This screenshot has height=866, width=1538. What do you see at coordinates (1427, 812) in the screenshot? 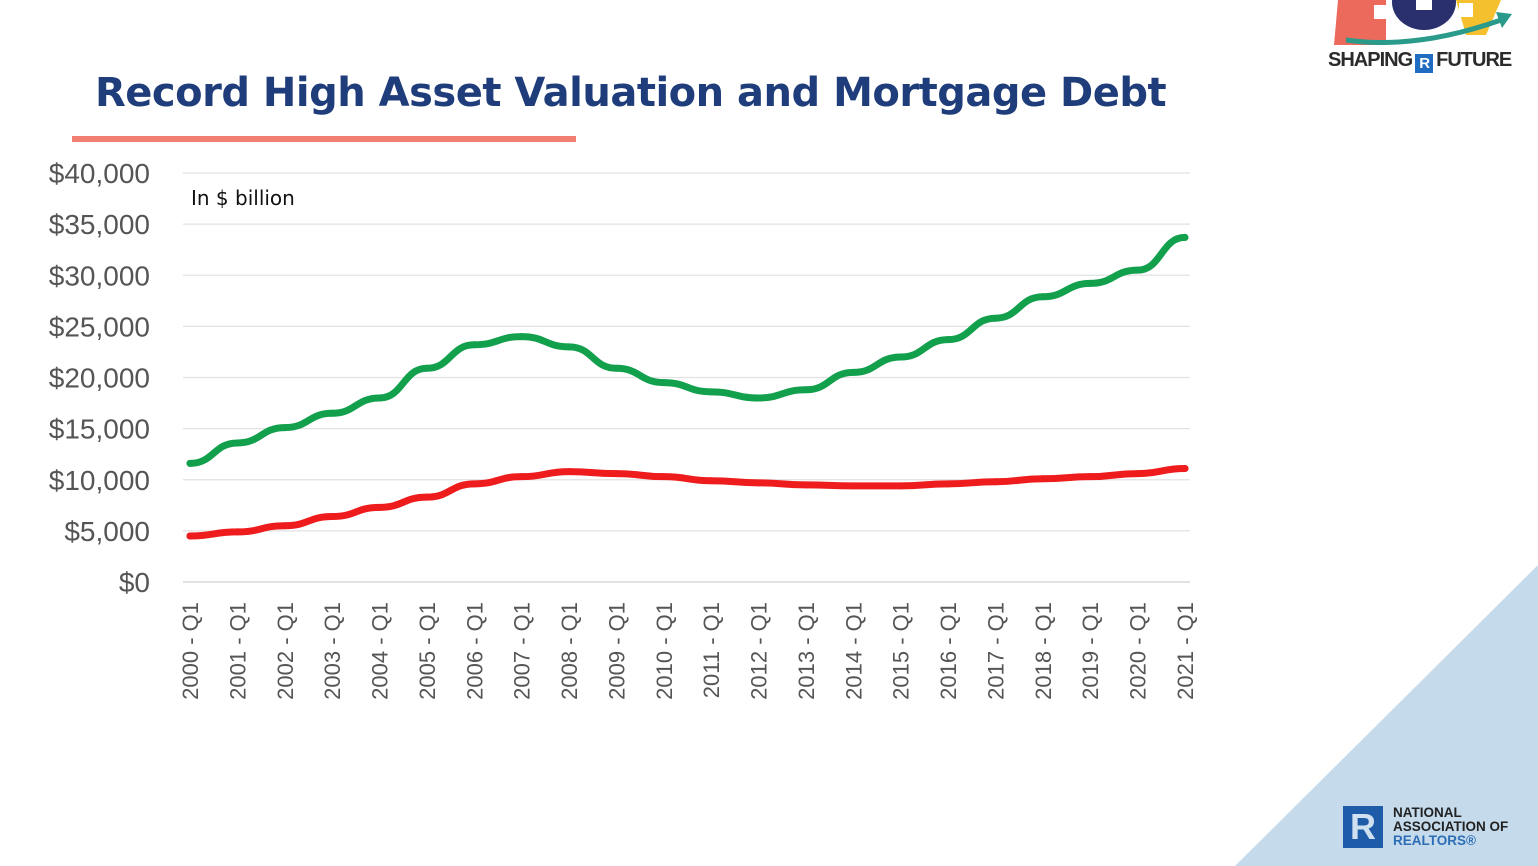
I see `nar-line1: NATIONAL` at bounding box center [1427, 812].